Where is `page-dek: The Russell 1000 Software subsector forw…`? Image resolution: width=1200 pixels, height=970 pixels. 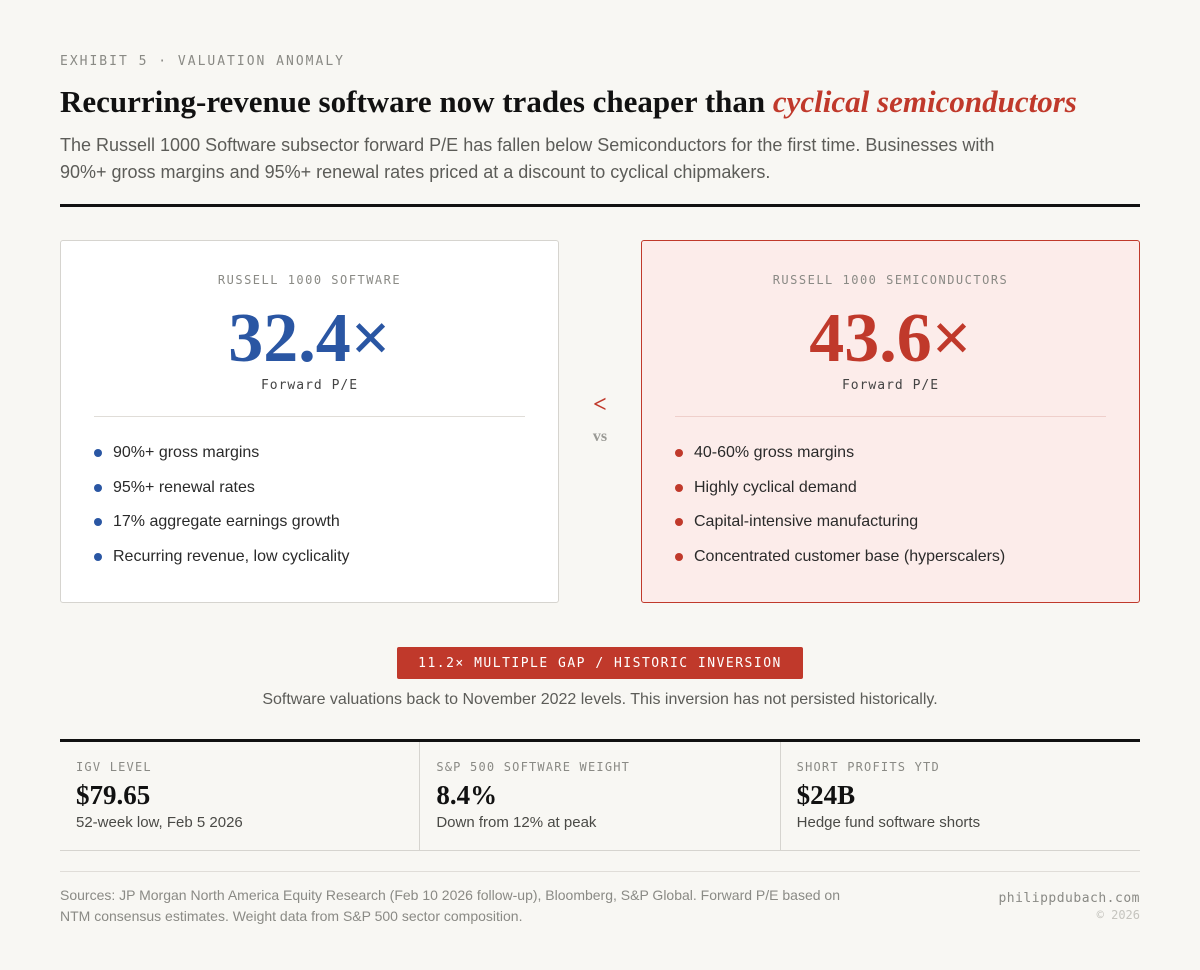
page-dek: The Russell 1000 Software subsector forw… is located at coordinates (527, 158).